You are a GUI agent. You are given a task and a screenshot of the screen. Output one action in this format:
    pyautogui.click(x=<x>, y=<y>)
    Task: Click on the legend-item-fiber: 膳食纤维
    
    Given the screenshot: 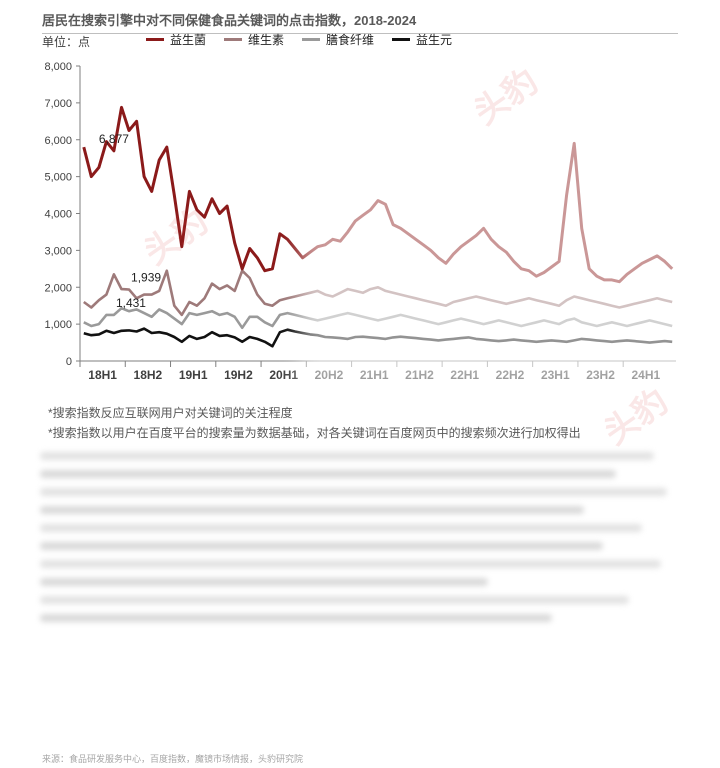 What is the action you would take?
    pyautogui.click(x=338, y=39)
    